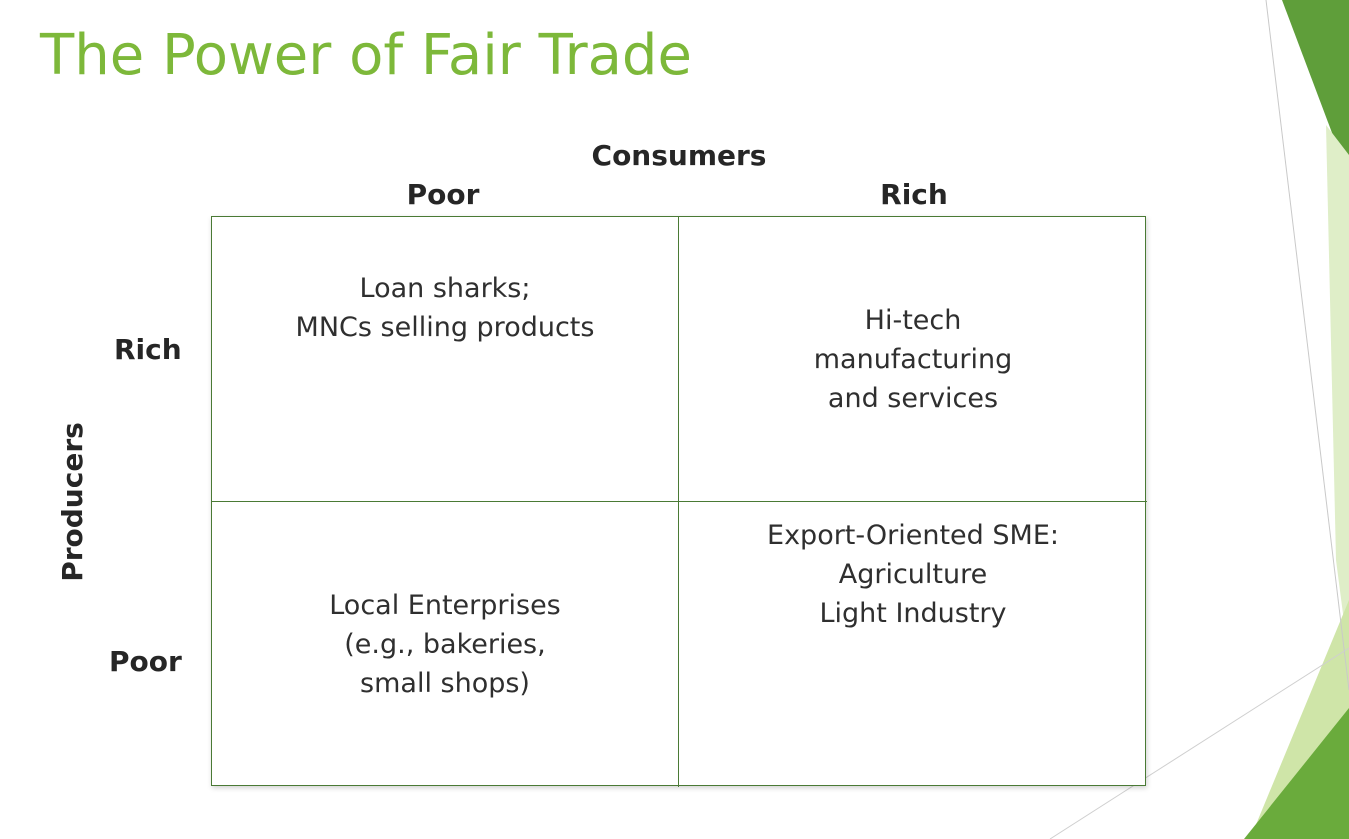  Describe the element at coordinates (913, 398) in the screenshot. I see `cell-text-line: and services` at that location.